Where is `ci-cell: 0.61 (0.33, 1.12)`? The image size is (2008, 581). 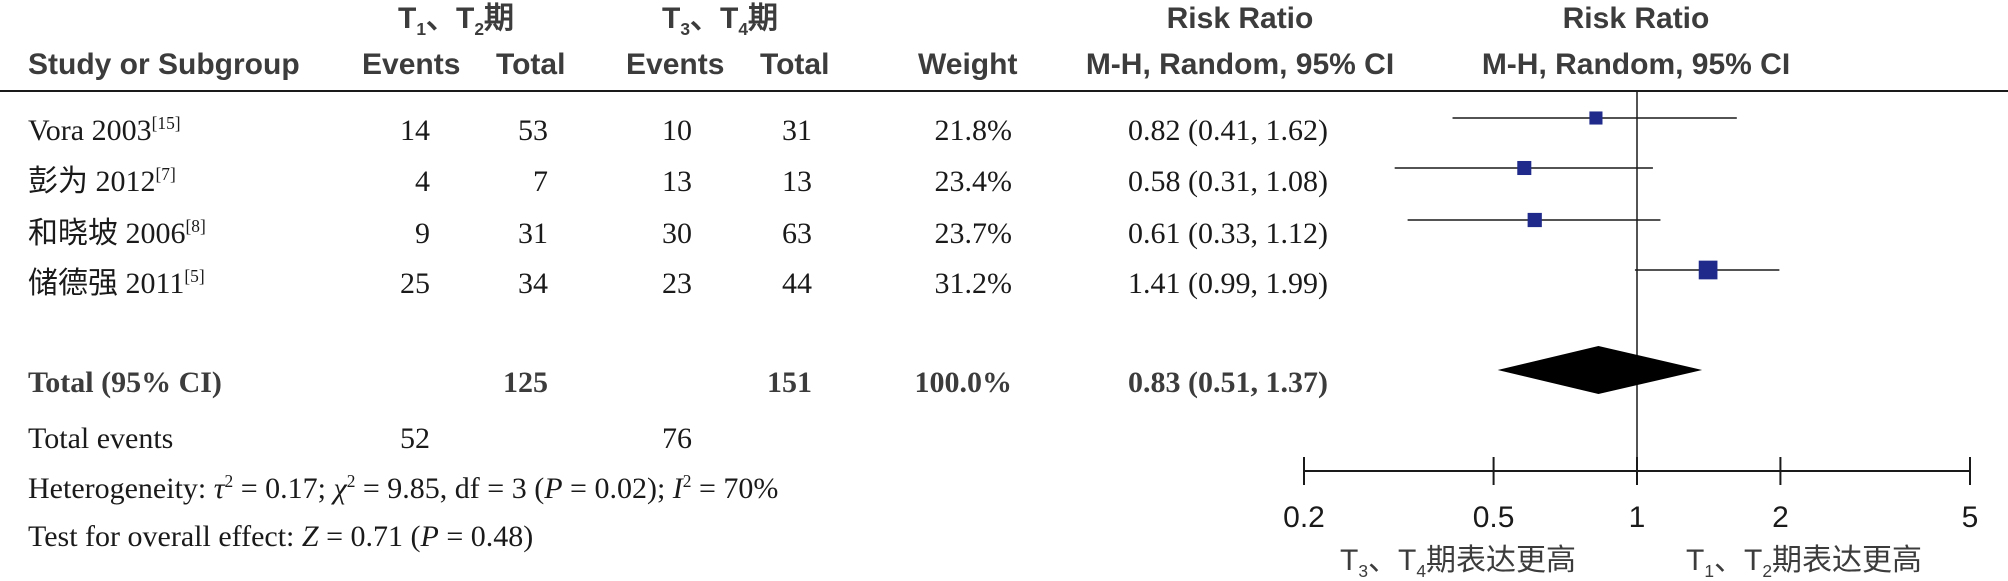 ci-cell: 0.61 (0.33, 1.12) is located at coordinates (1228, 233).